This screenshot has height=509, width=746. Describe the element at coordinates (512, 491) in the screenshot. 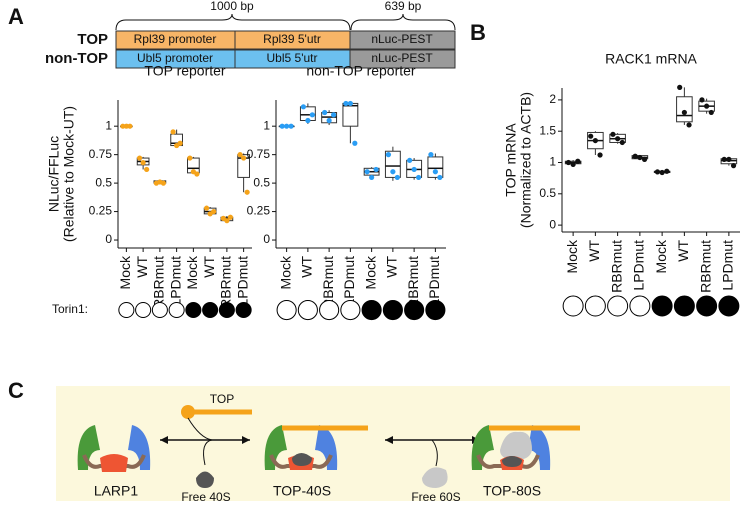

I see `diagram-label: TOP-80S` at that location.